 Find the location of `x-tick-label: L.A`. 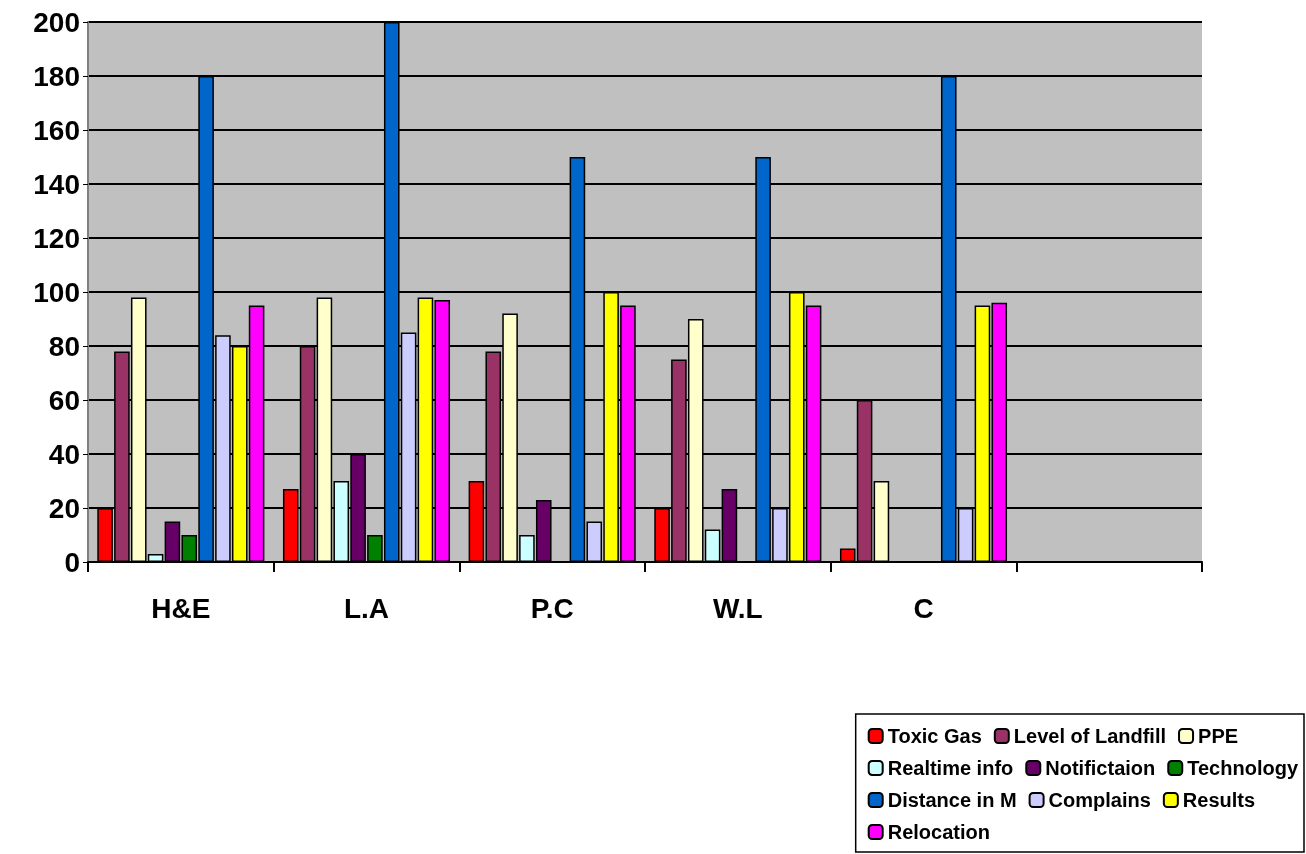

x-tick-label: L.A is located at coordinates (366, 608).